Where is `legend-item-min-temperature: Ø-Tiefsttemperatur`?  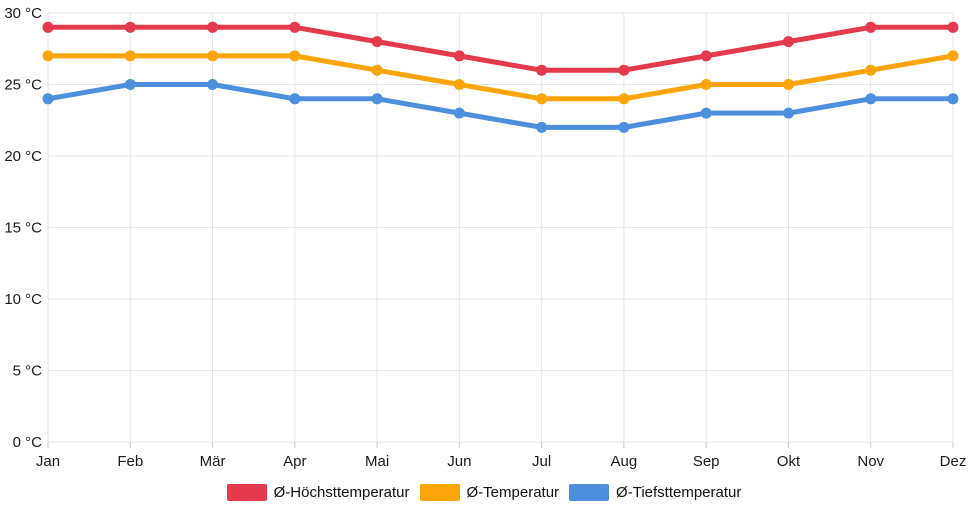 legend-item-min-temperature: Ø-Tiefsttemperatur is located at coordinates (655, 492).